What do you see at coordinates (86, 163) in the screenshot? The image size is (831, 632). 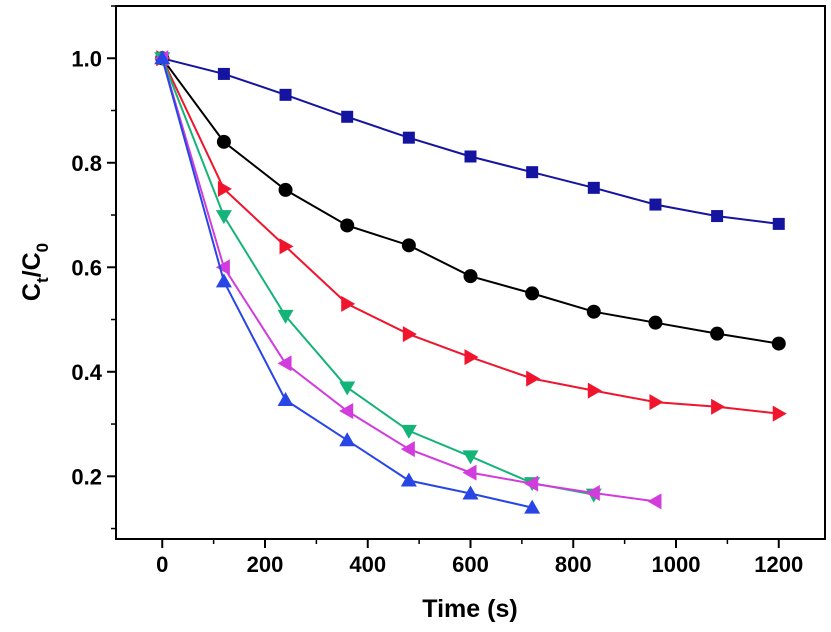 I see `y-tick-label: 0.8` at bounding box center [86, 163].